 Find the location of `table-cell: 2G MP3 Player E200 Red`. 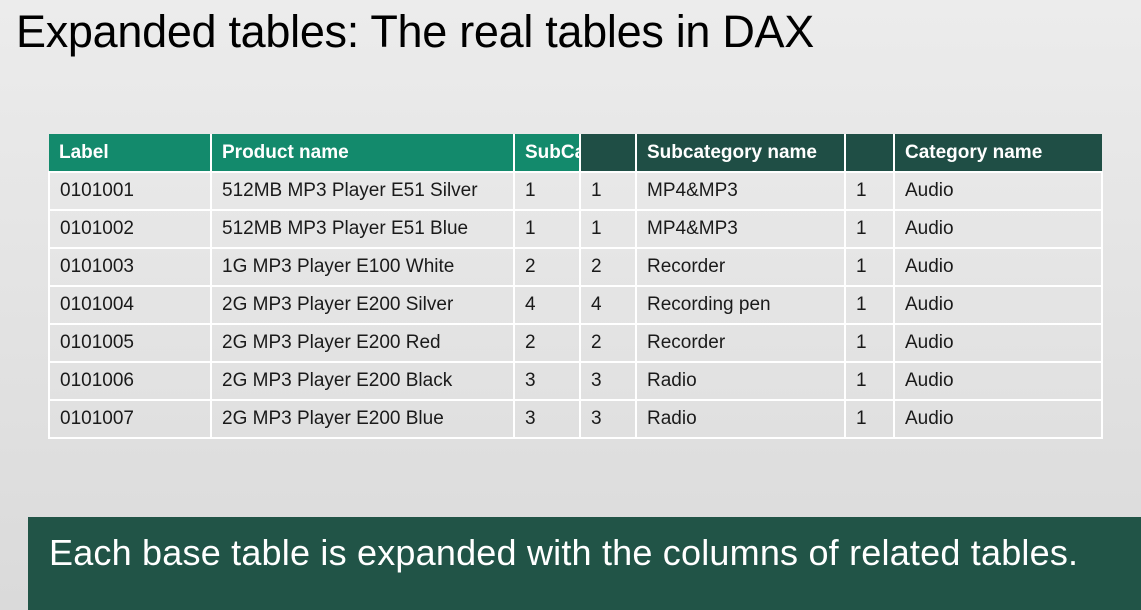

table-cell: 2G MP3 Player E200 Red is located at coordinates (362, 343).